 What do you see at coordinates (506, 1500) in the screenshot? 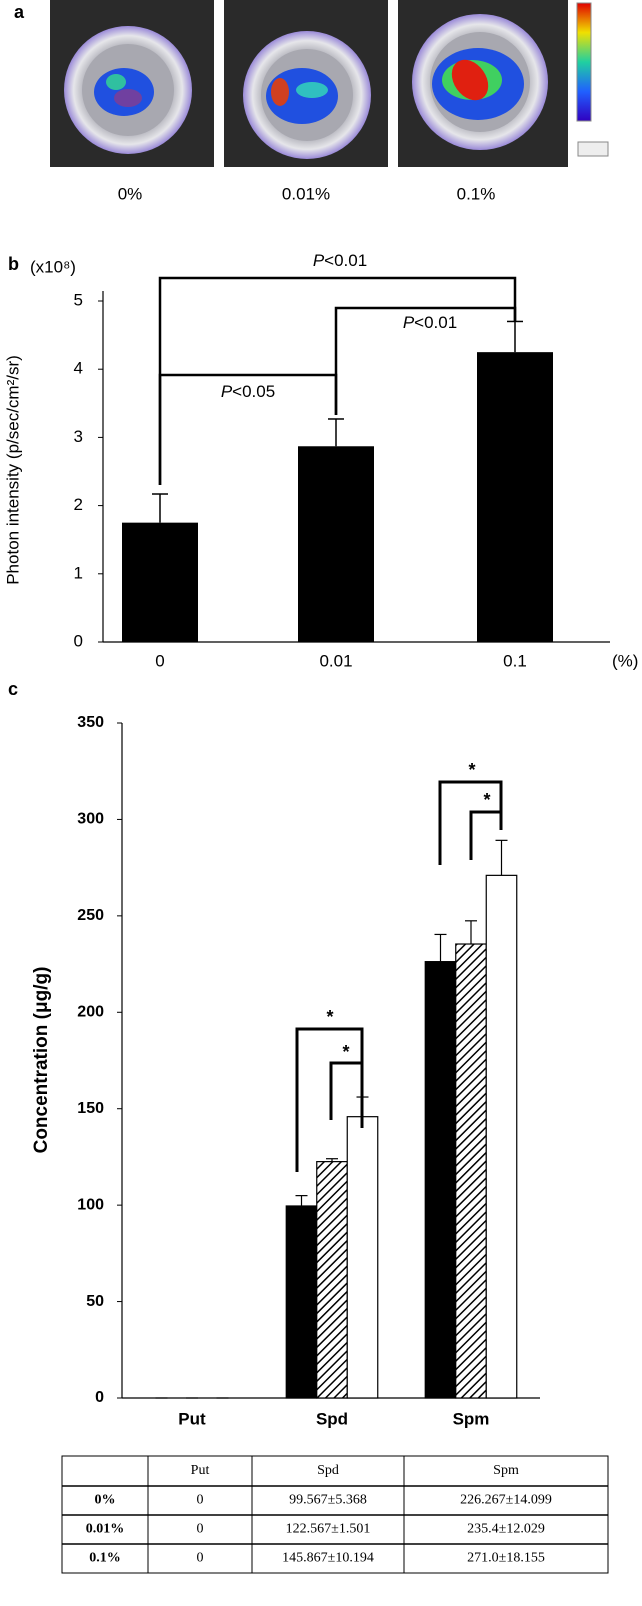
I see `table-cell: 226.267±14.099` at bounding box center [506, 1500].